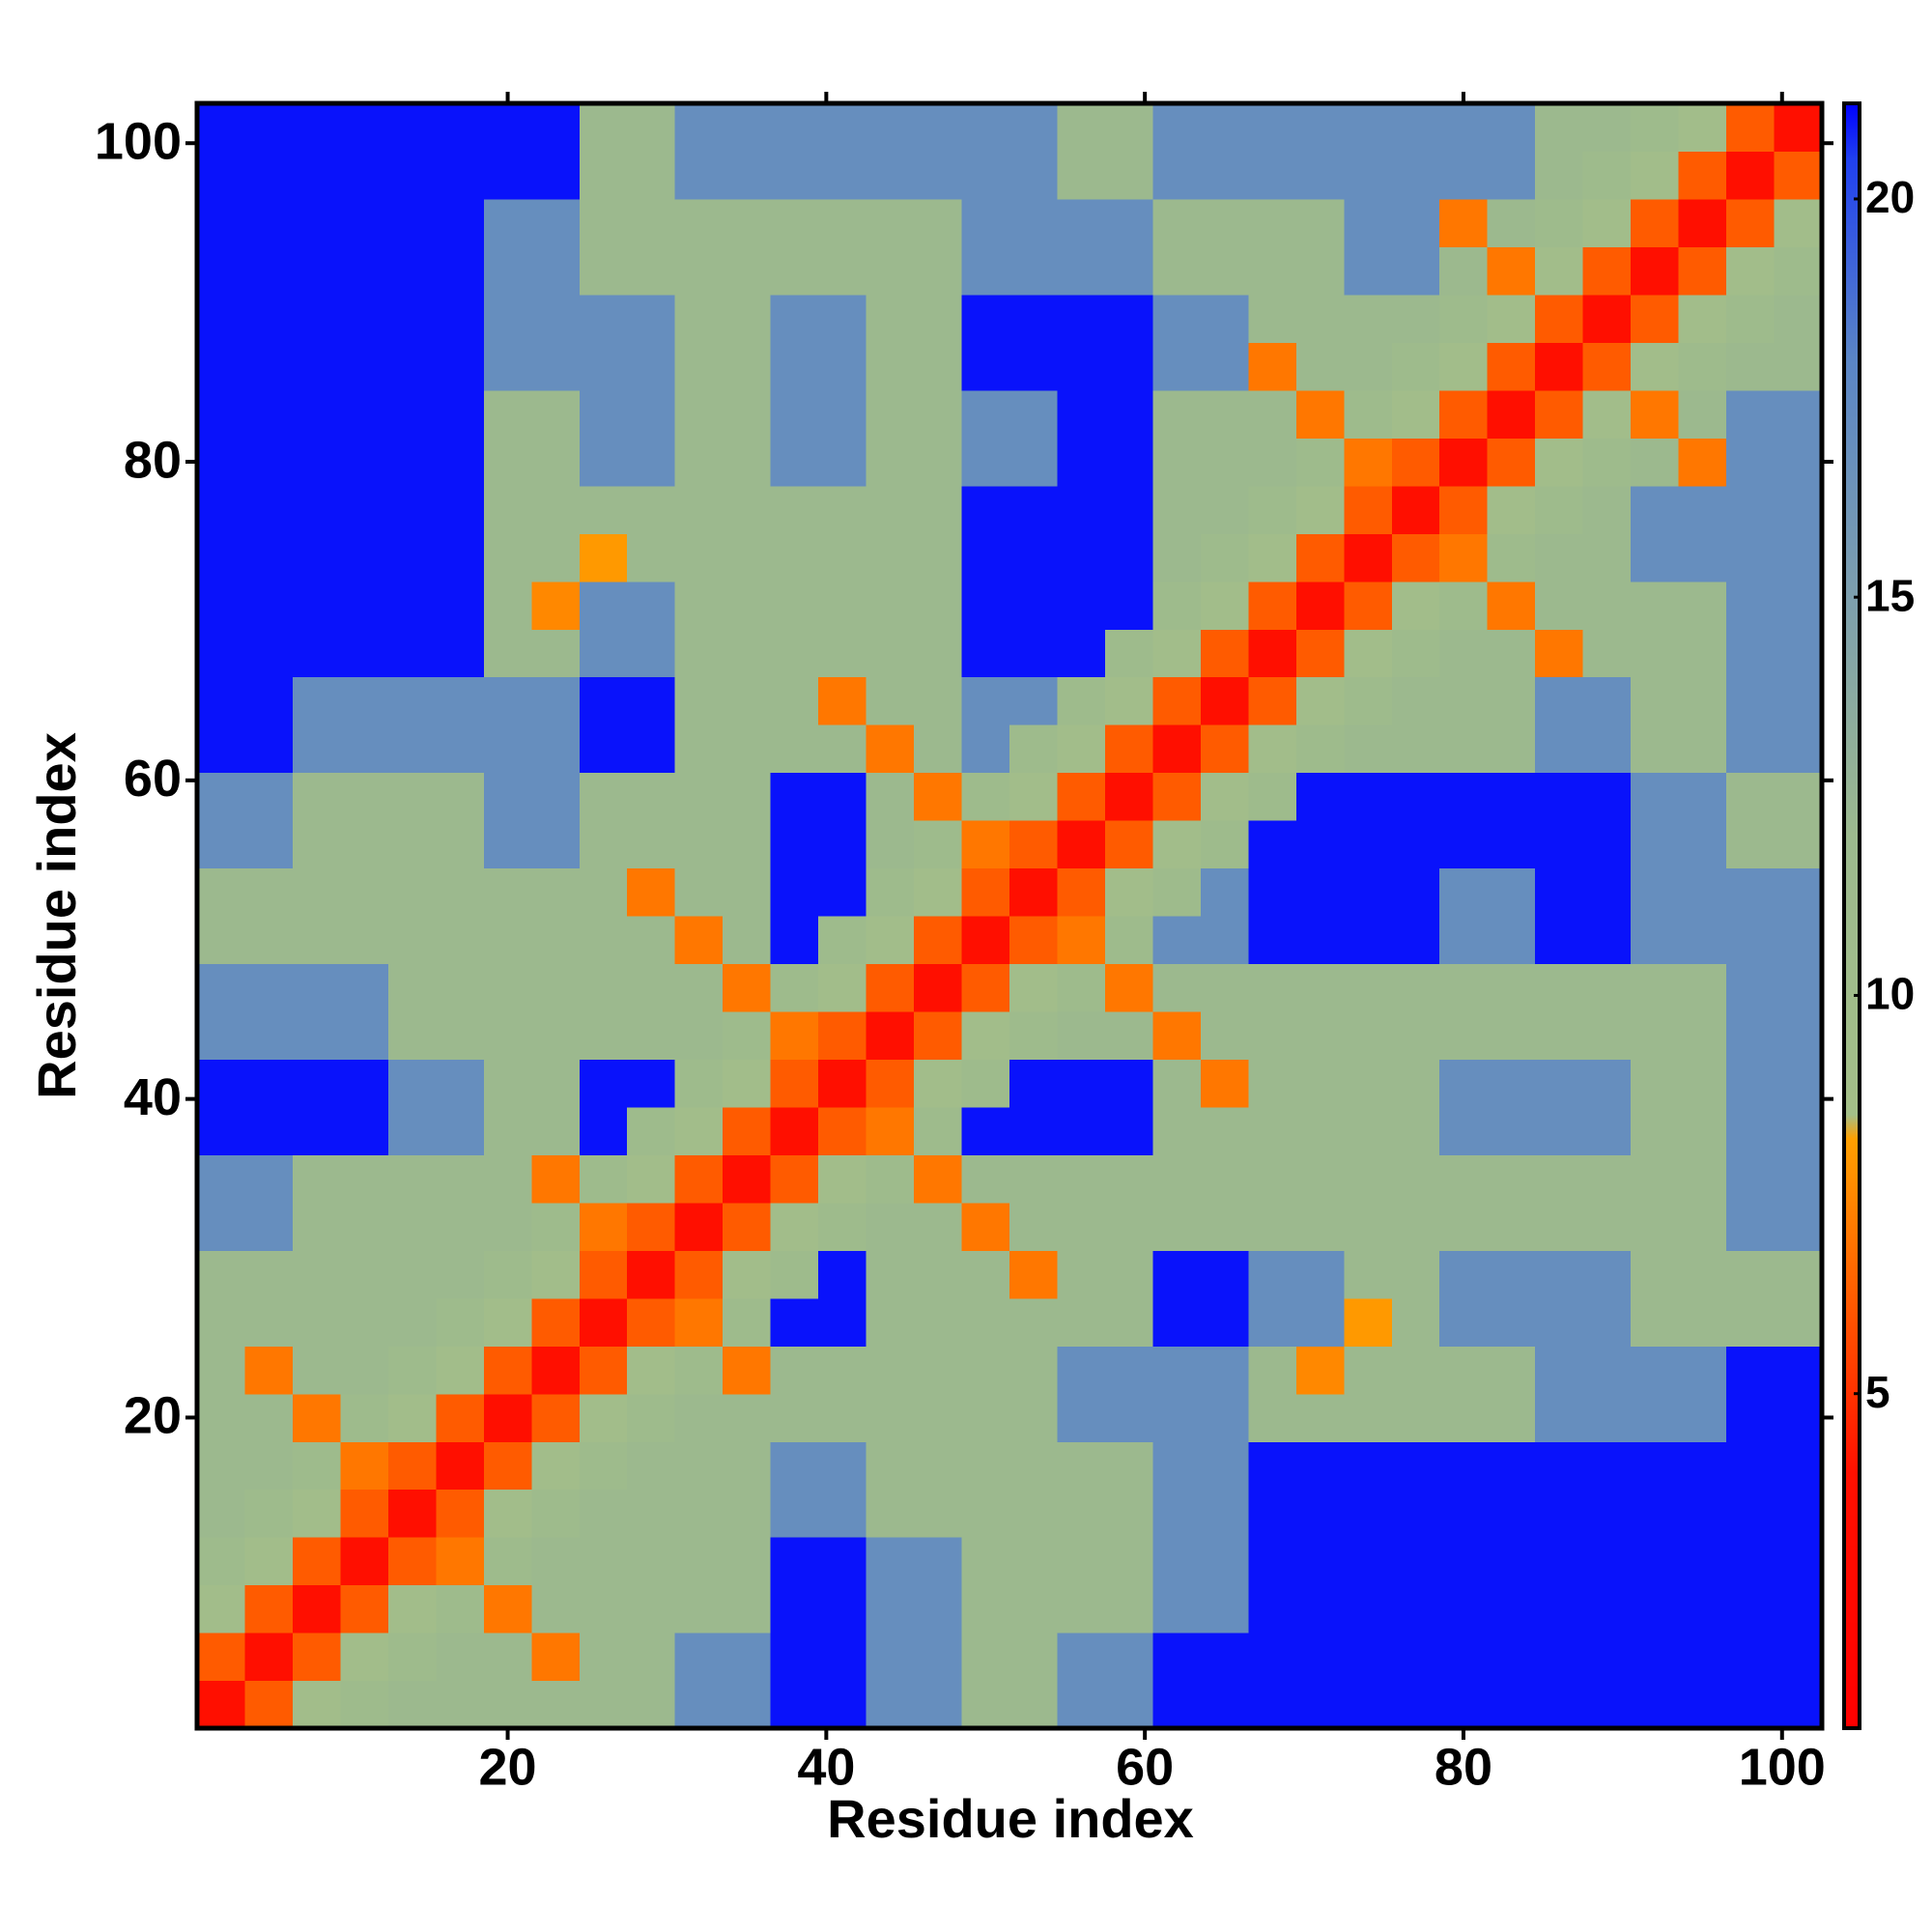 The height and width of the screenshot is (1932, 1932). I want to click on x-tick-label: 100, so click(1782, 1767).